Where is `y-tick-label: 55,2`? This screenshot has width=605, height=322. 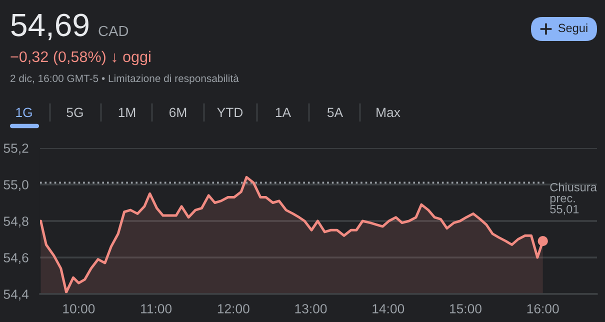
y-tick-label: 55,2 is located at coordinates (16, 149).